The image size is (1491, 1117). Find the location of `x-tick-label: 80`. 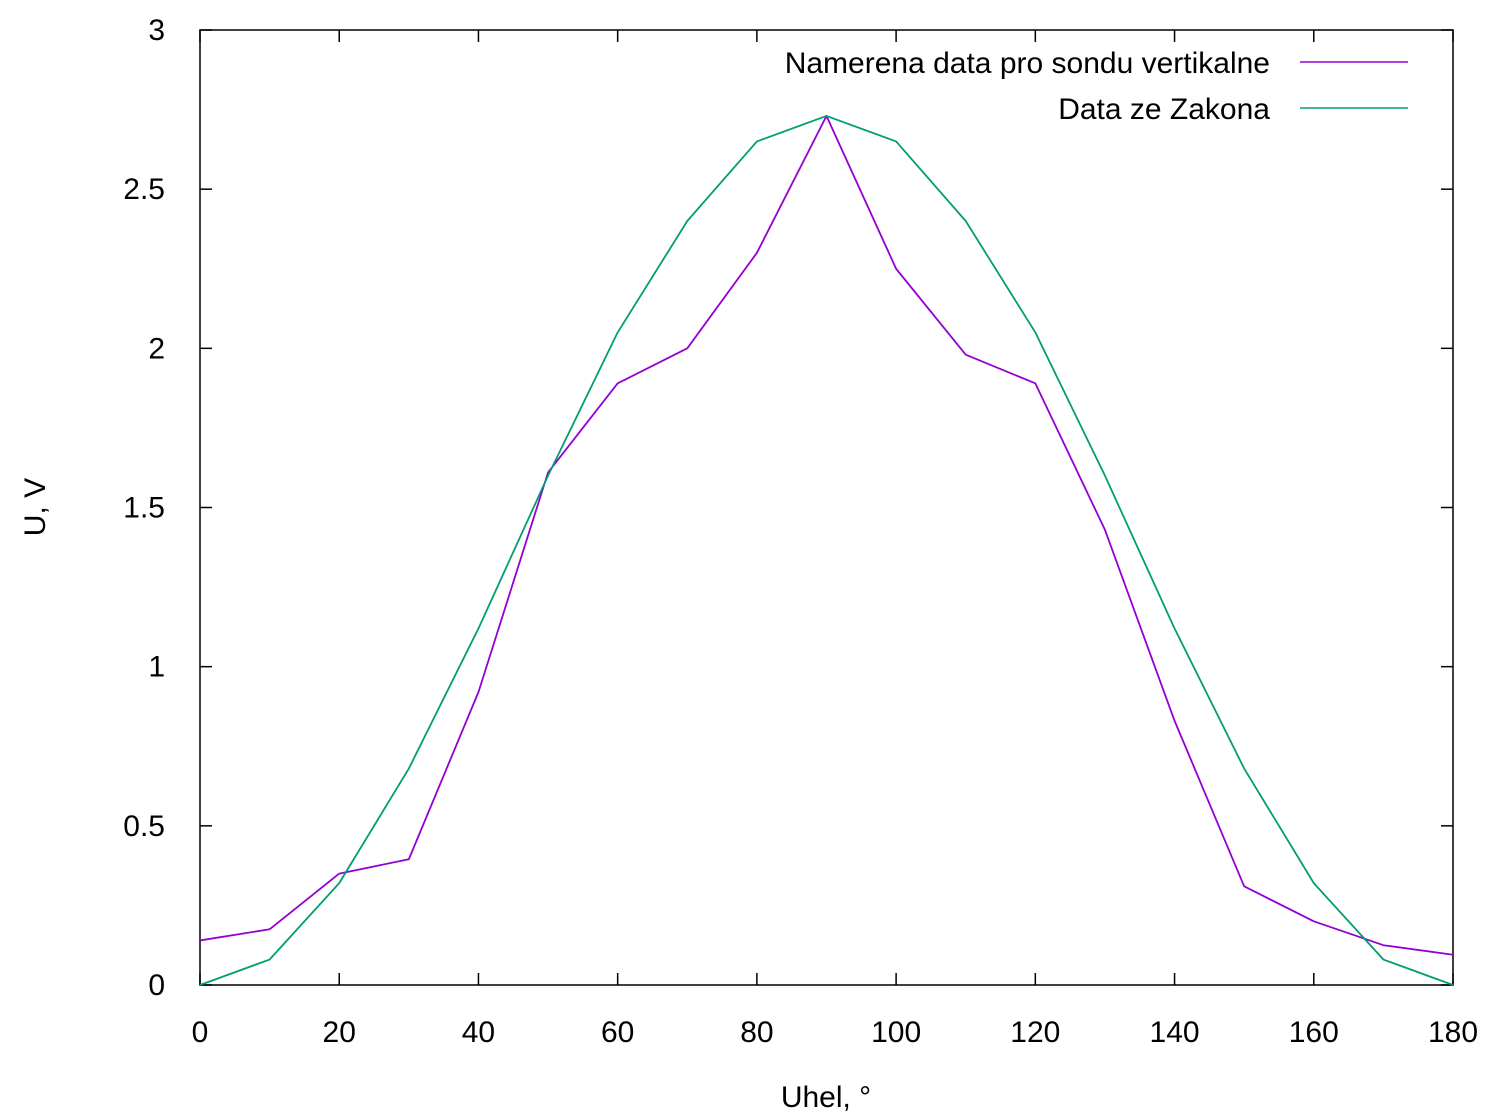

x-tick-label: 80 is located at coordinates (756, 1032).